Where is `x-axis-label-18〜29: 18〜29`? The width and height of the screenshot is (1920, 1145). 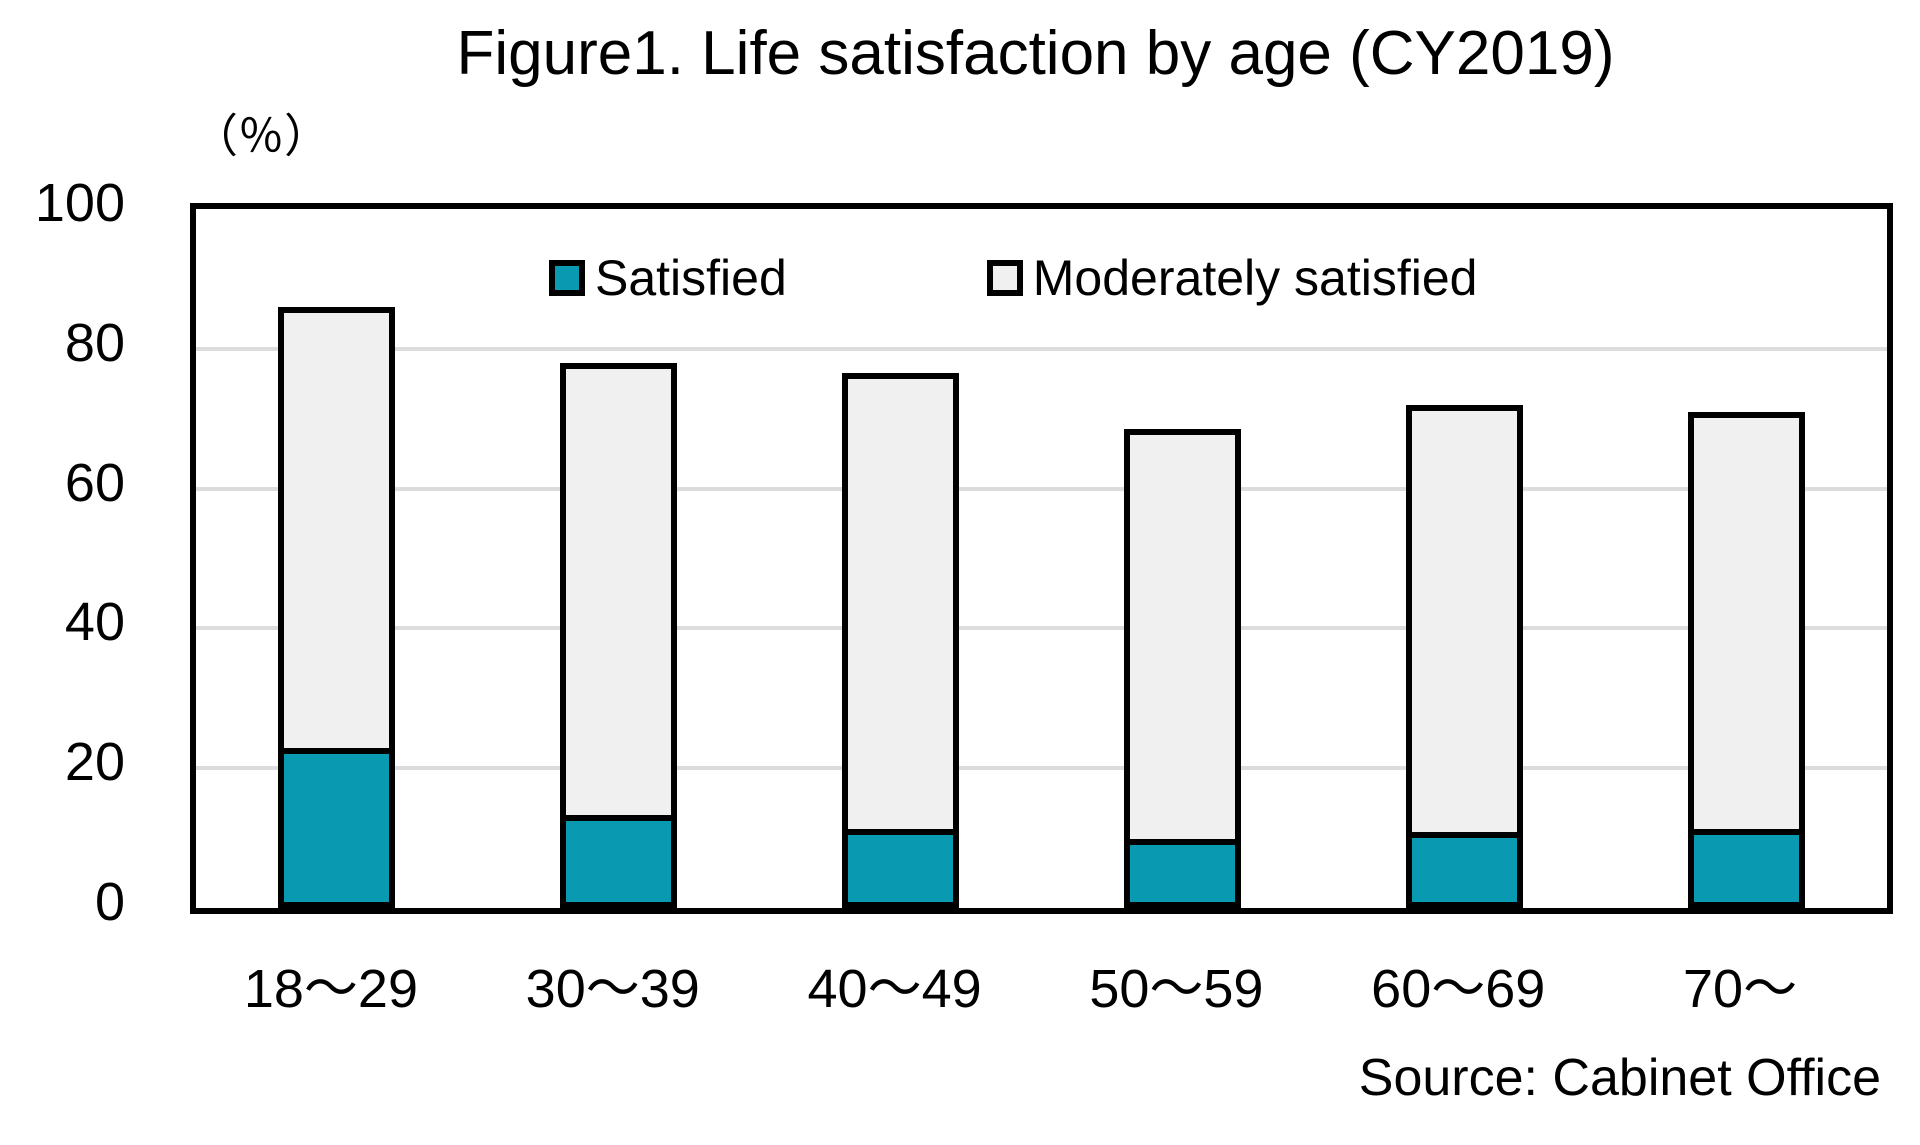
x-axis-label-18〜29: 18〜29 is located at coordinates (330, 989).